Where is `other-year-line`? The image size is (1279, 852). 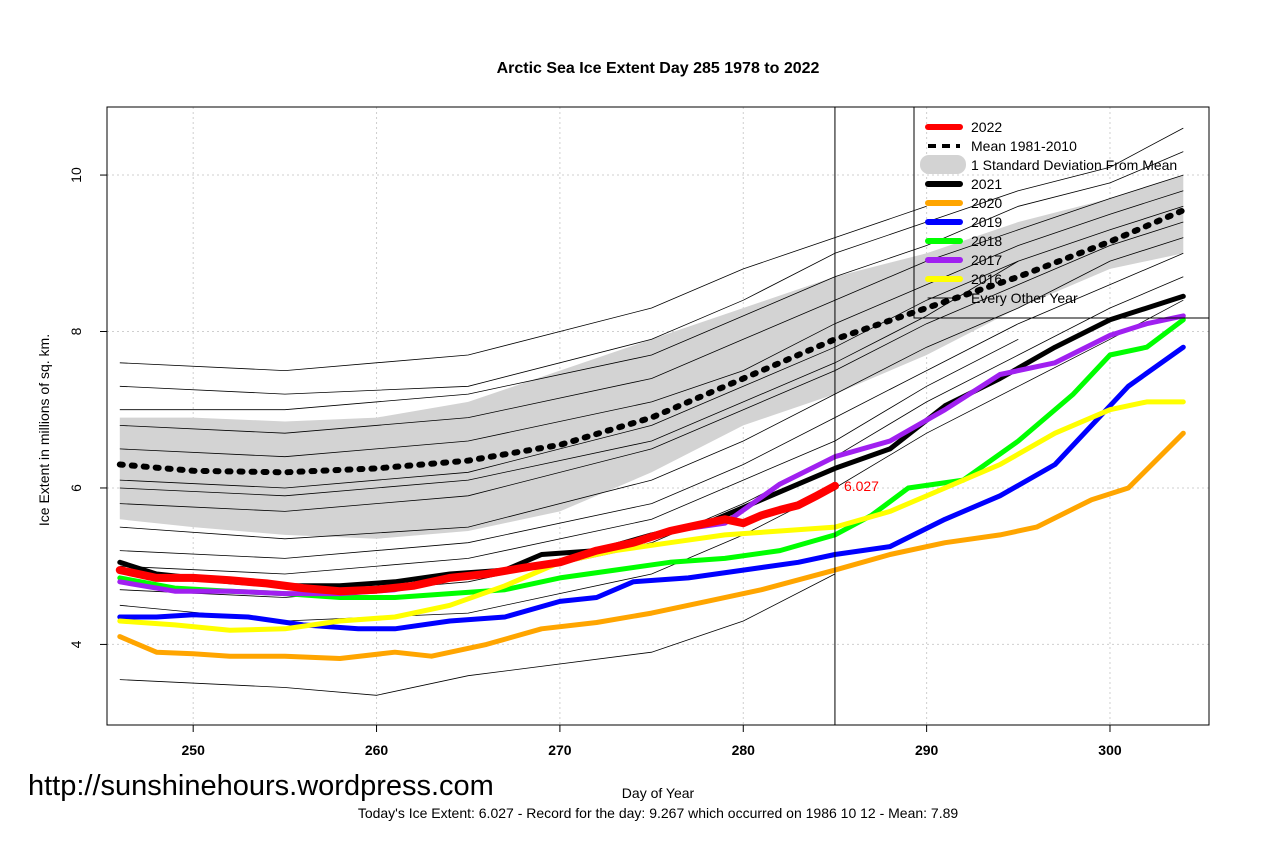
other-year-line is located at coordinates (477, 634).